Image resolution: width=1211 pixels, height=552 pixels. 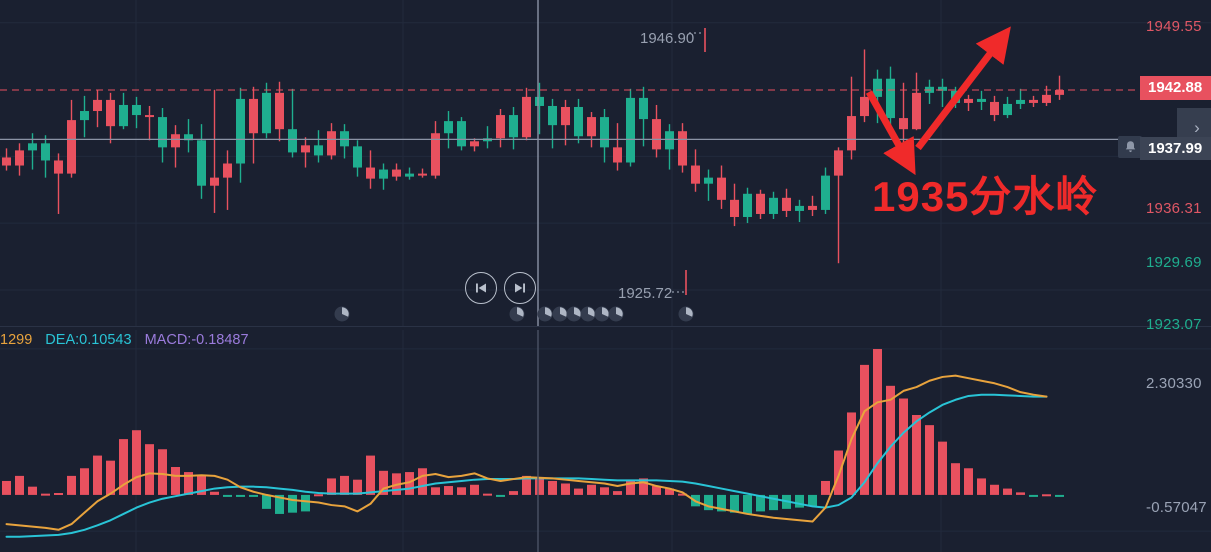 I want to click on price-alert-bell-button, so click(x=1130, y=147).